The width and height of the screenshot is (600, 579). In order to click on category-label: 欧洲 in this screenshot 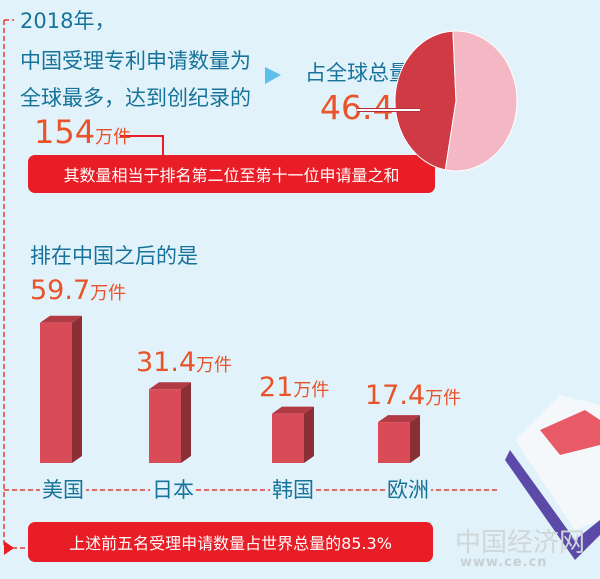, I will do `click(408, 489)`.